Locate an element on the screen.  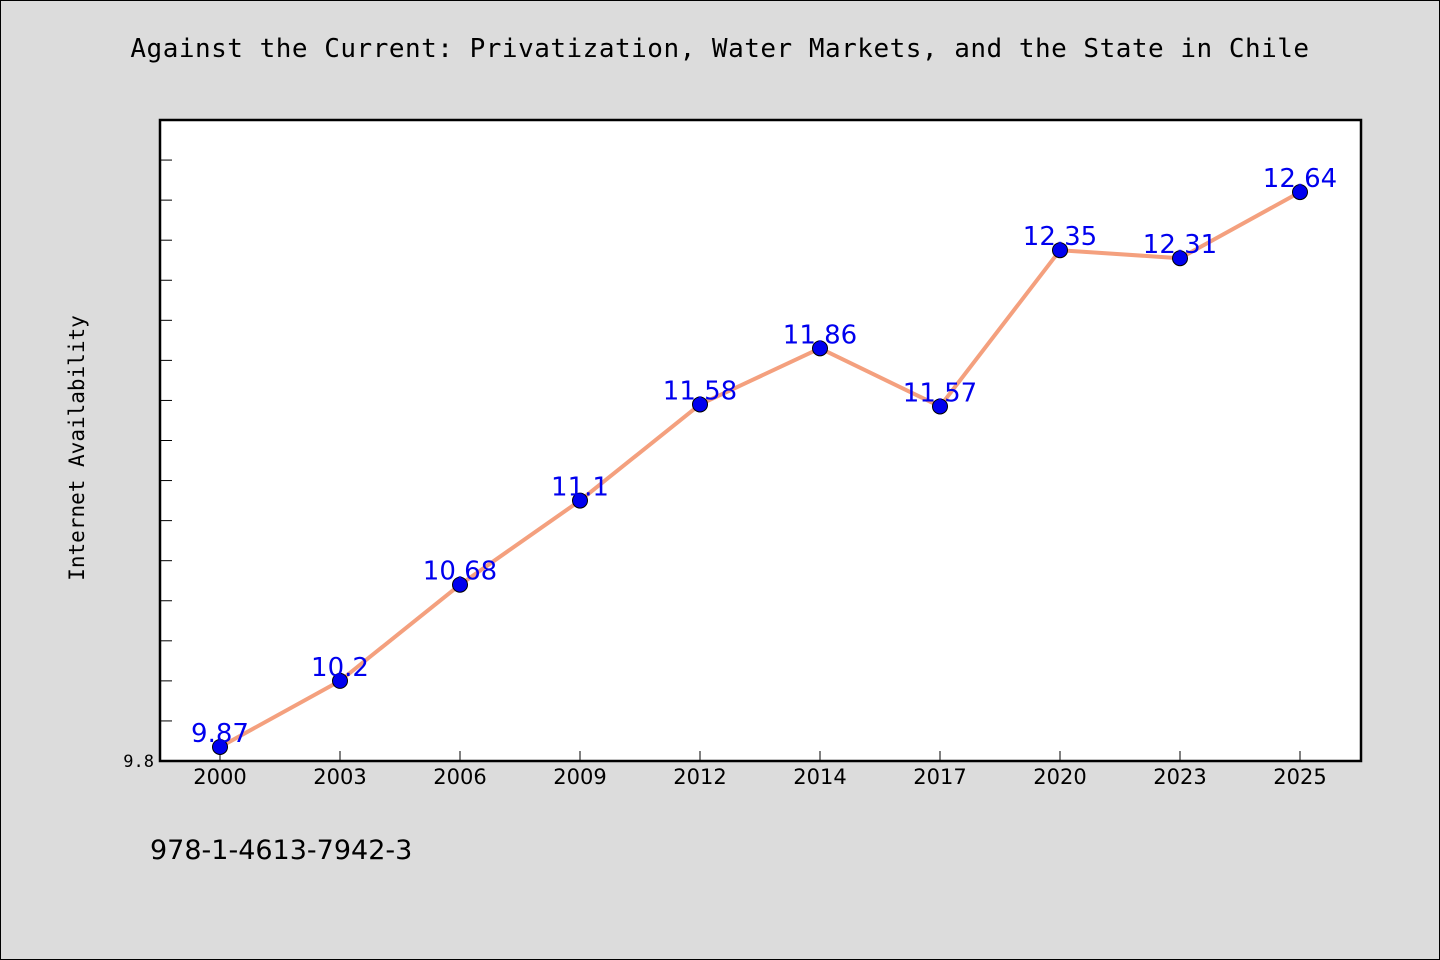
x-tick-label: 2000 is located at coordinates (219, 777).